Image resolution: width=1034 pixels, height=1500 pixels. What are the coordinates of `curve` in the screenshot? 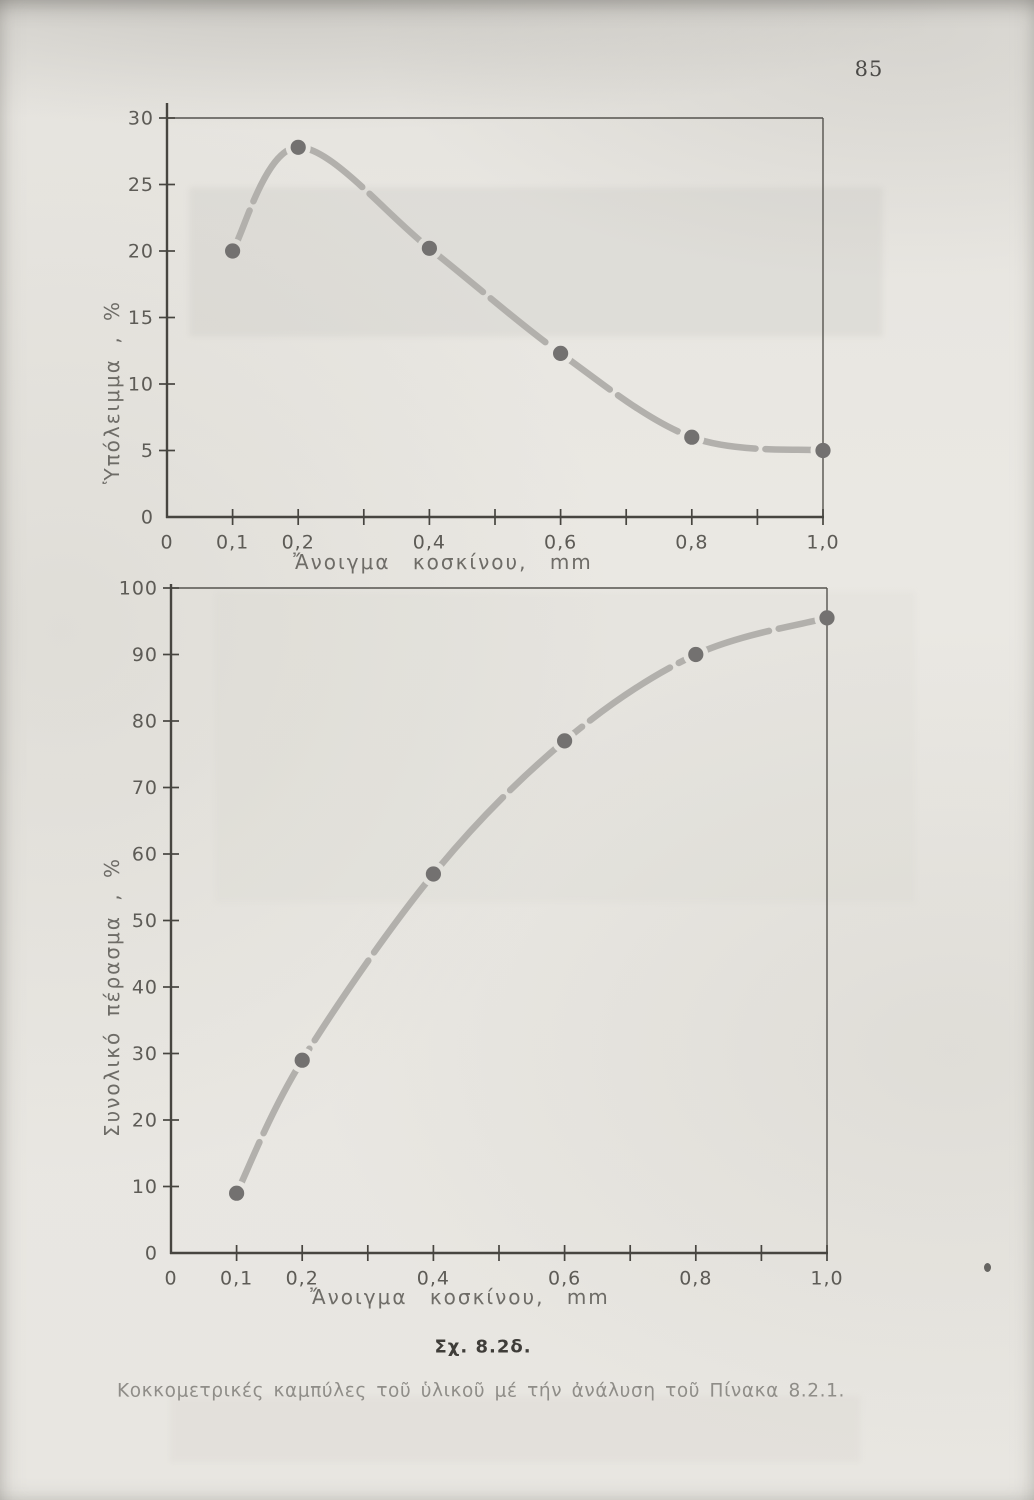 It's located at (528, 299).